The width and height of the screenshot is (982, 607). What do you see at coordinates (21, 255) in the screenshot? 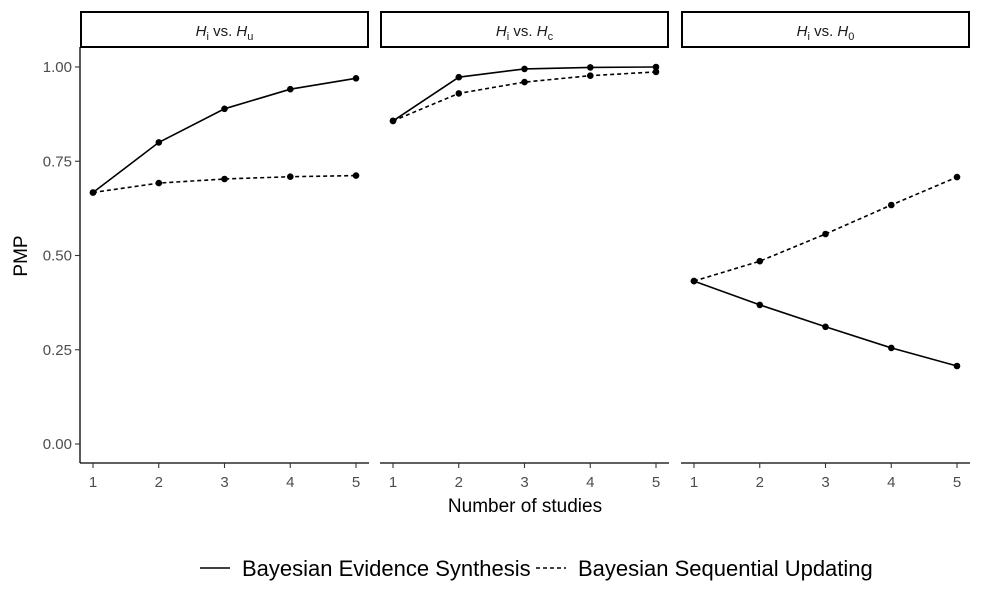
I see `y-axis-title: PMP` at bounding box center [21, 255].